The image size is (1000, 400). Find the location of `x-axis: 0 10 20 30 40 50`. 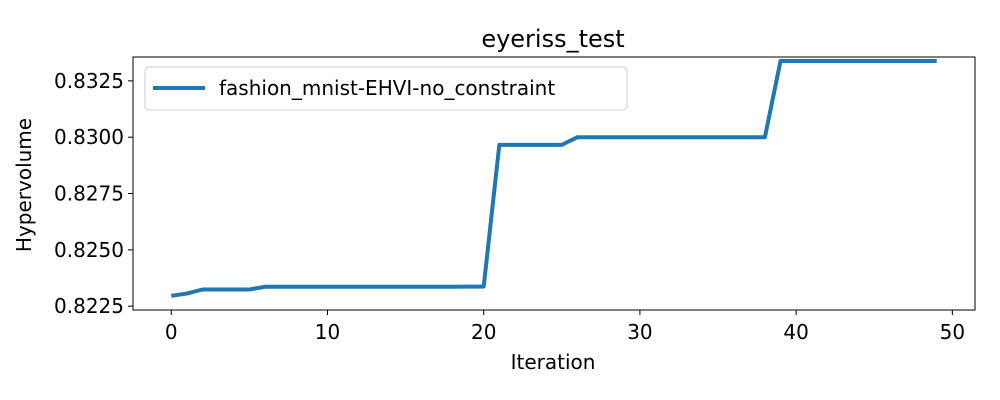

x-axis: 0 10 20 30 40 50 is located at coordinates (565, 327).